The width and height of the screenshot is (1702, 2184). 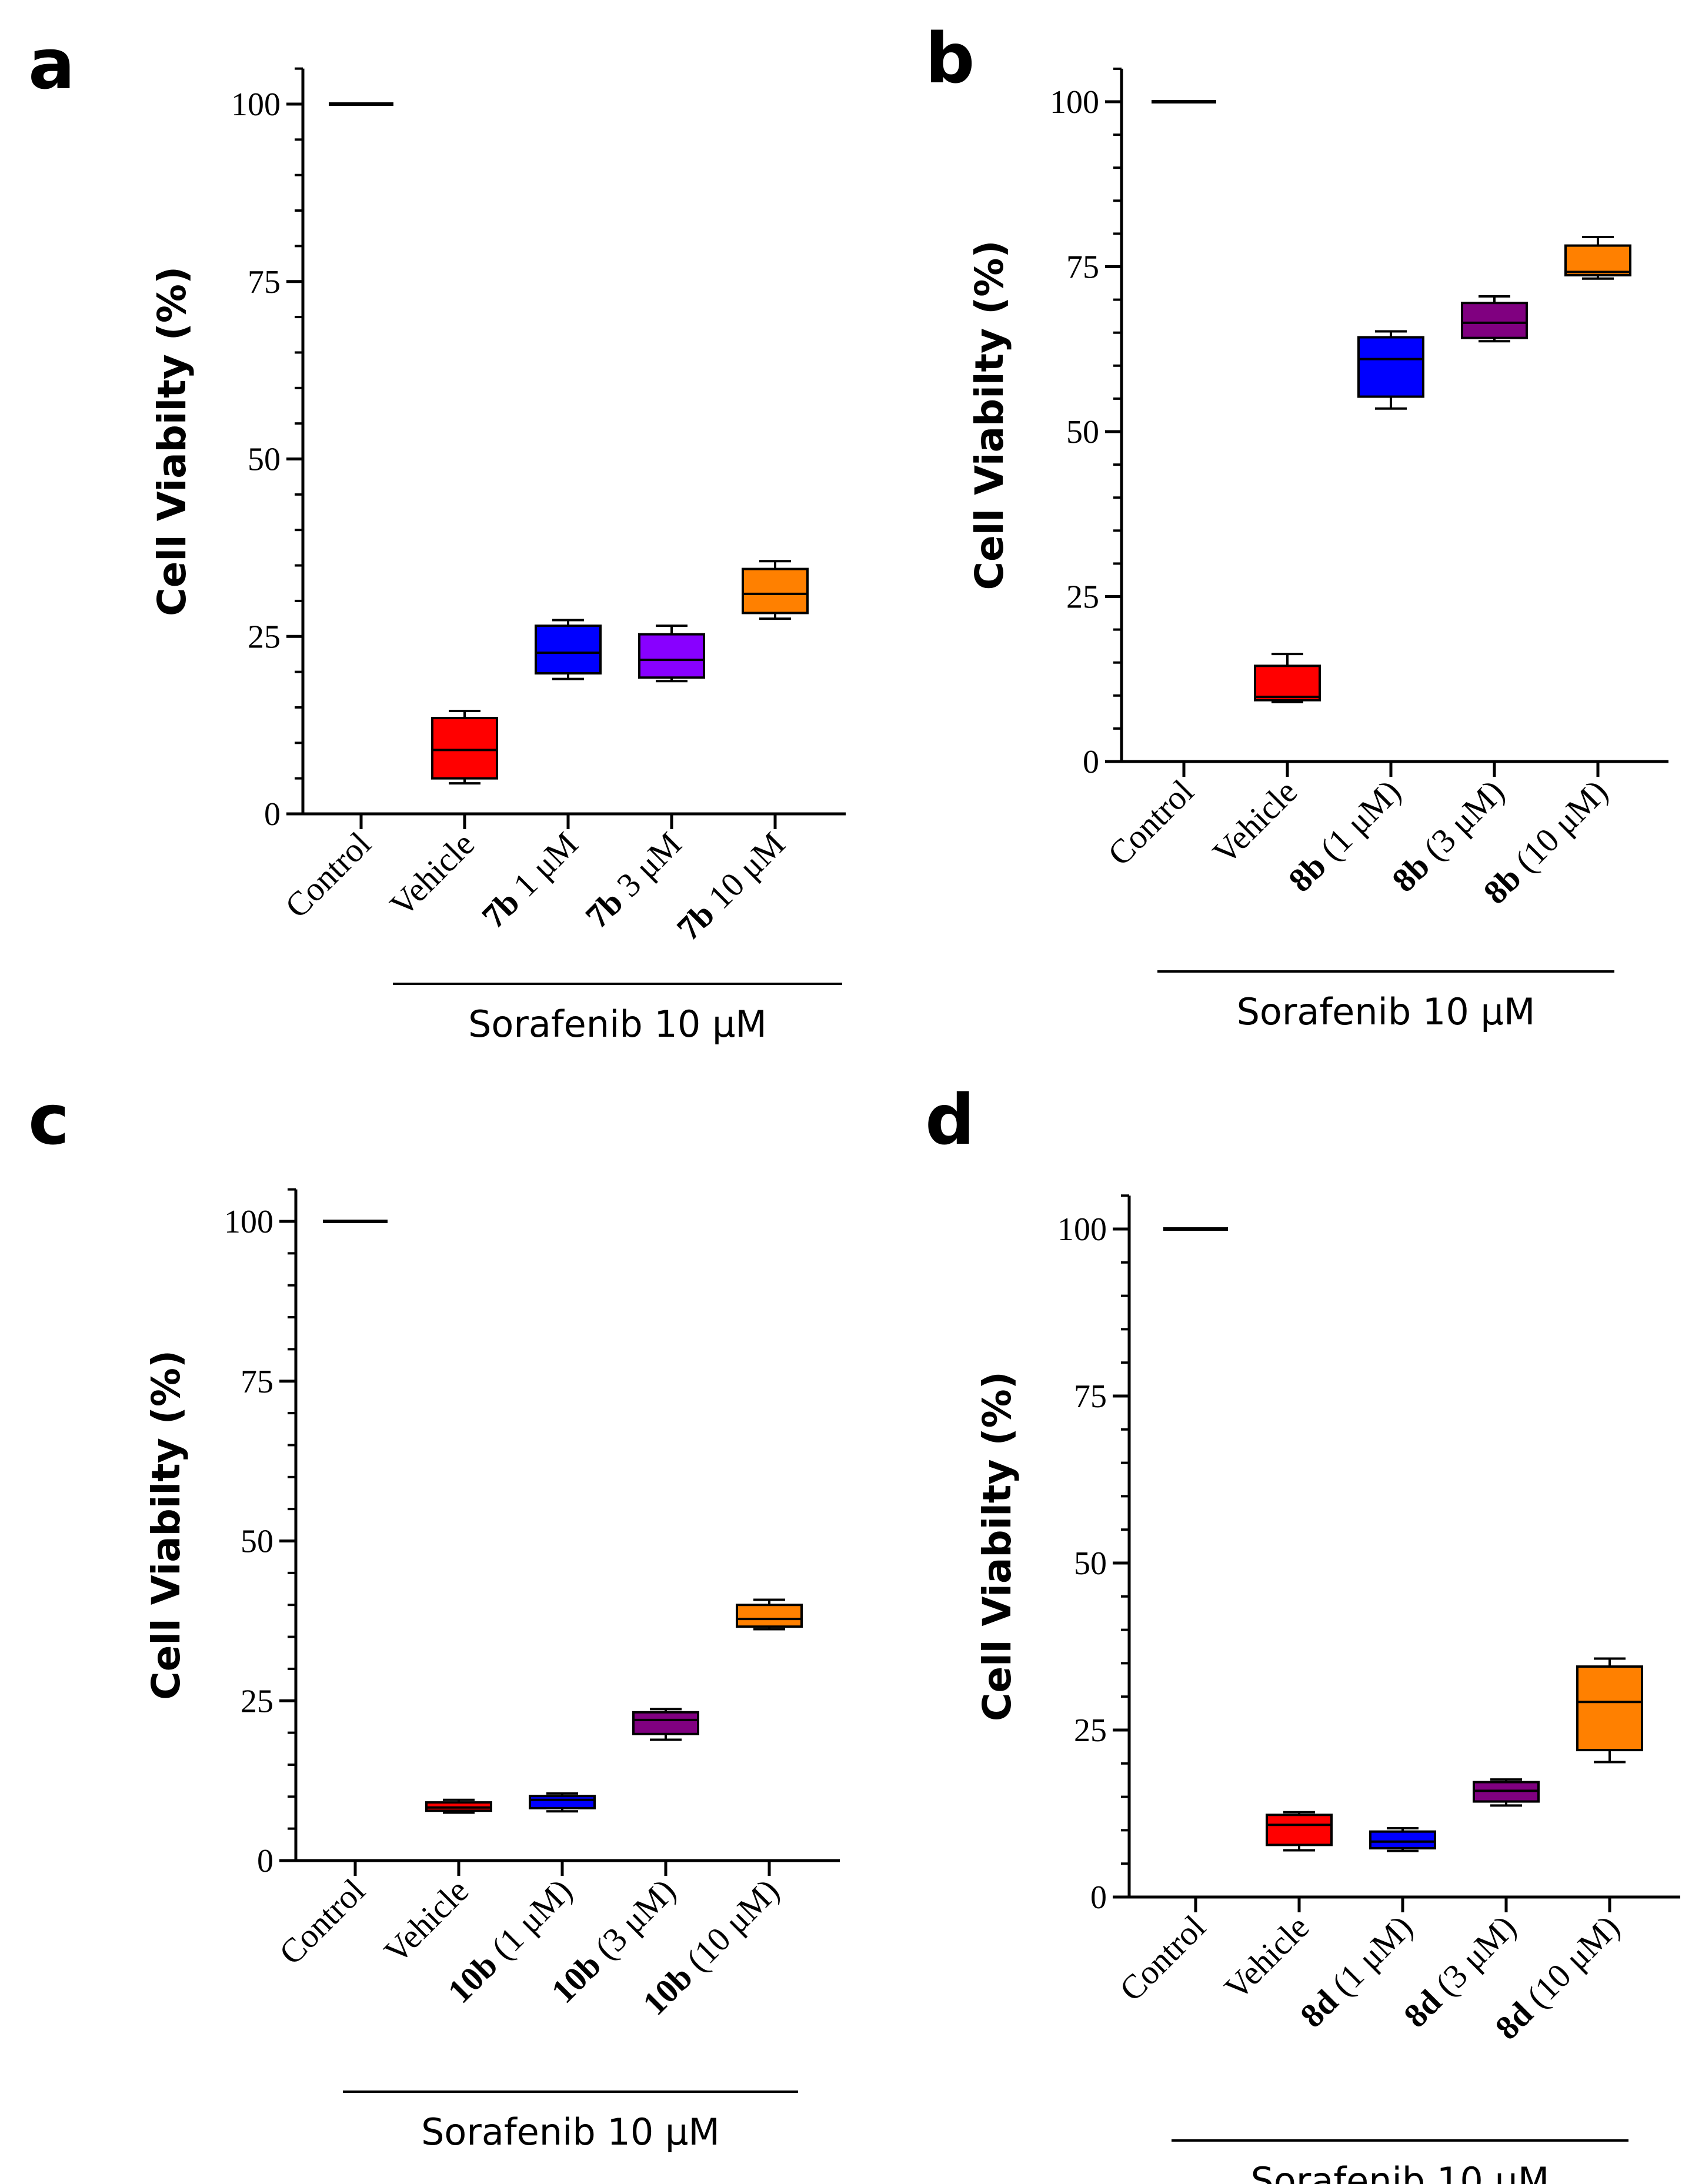 What do you see at coordinates (950, 59) in the screenshot?
I see `panel-letter: b` at bounding box center [950, 59].